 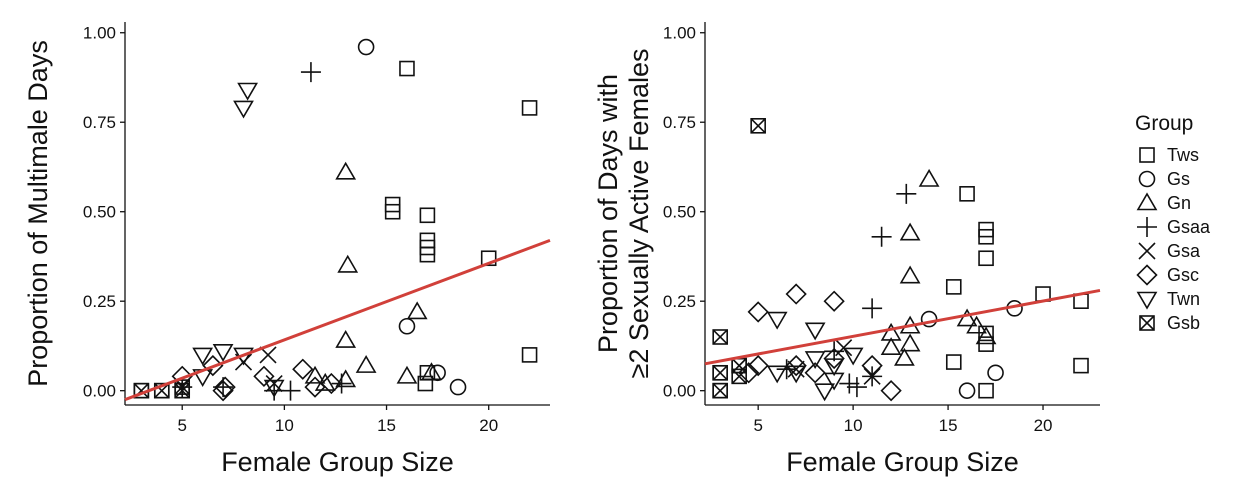 I want to click on x-axis-title: Female Group Size, so click(x=337, y=462).